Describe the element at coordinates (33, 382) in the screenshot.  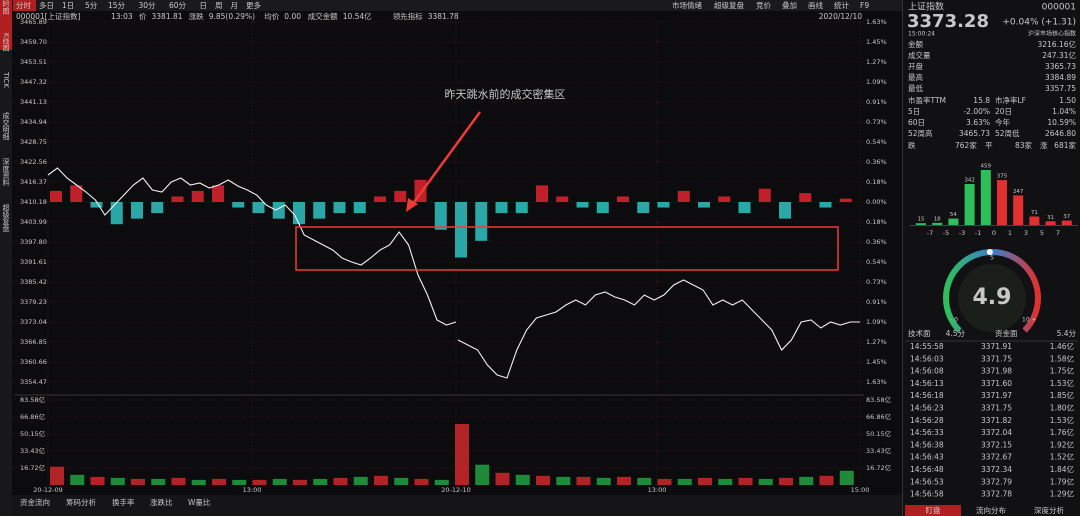
I see `y-tick-label: 3354.47` at that location.